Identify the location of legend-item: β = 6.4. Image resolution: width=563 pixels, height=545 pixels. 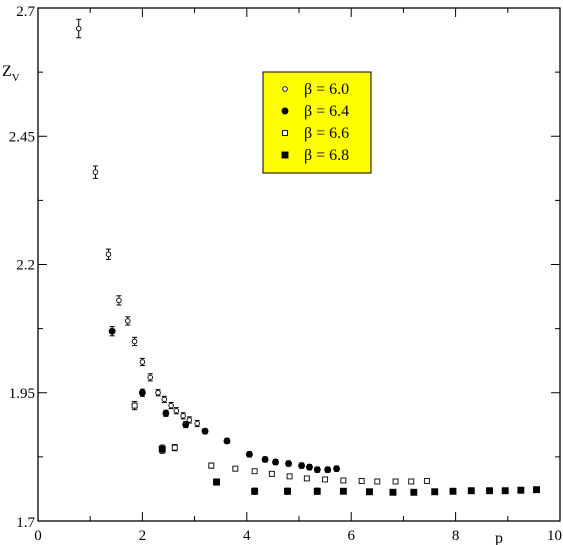
(315, 111).